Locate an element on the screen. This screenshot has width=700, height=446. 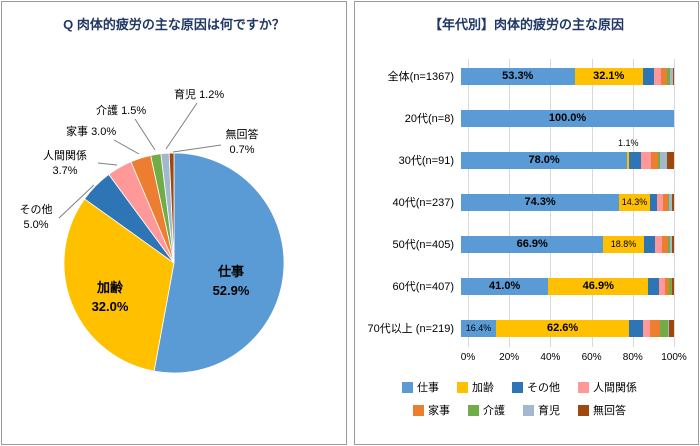
bar-segment-加齢: 62.6% is located at coordinates (562, 328).